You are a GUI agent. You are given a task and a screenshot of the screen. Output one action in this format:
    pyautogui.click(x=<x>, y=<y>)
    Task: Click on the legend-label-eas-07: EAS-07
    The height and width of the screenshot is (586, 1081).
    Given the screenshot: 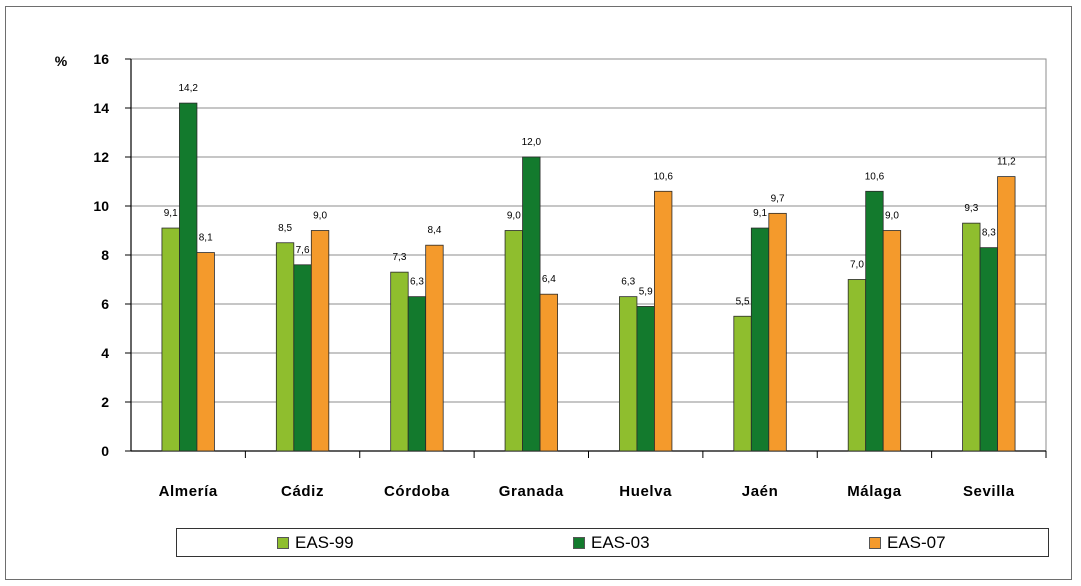 What is the action you would take?
    pyautogui.click(x=916, y=542)
    